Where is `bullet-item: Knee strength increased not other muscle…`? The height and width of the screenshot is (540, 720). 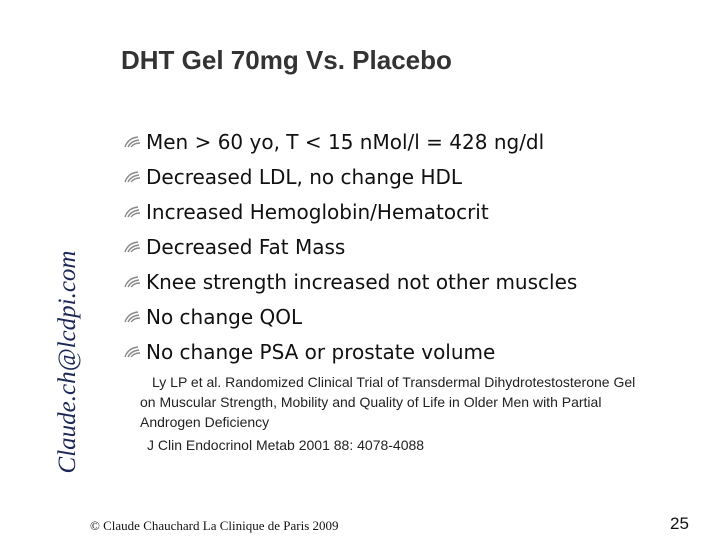
bullet-item: Knee strength increased not other muscle… is located at coordinates (349, 281).